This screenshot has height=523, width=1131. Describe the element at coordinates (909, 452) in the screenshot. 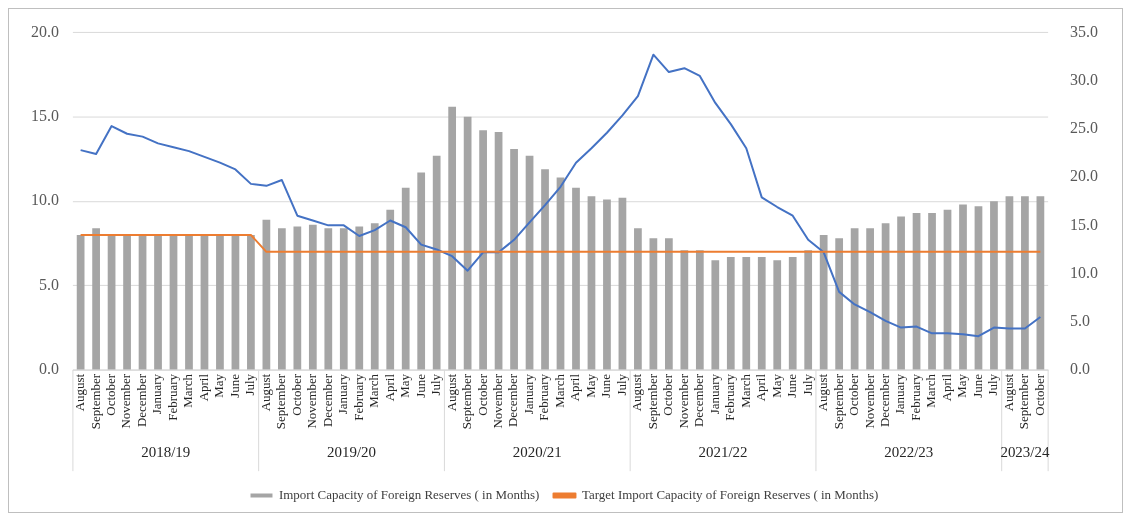

I see `text: 2022/23` at that location.